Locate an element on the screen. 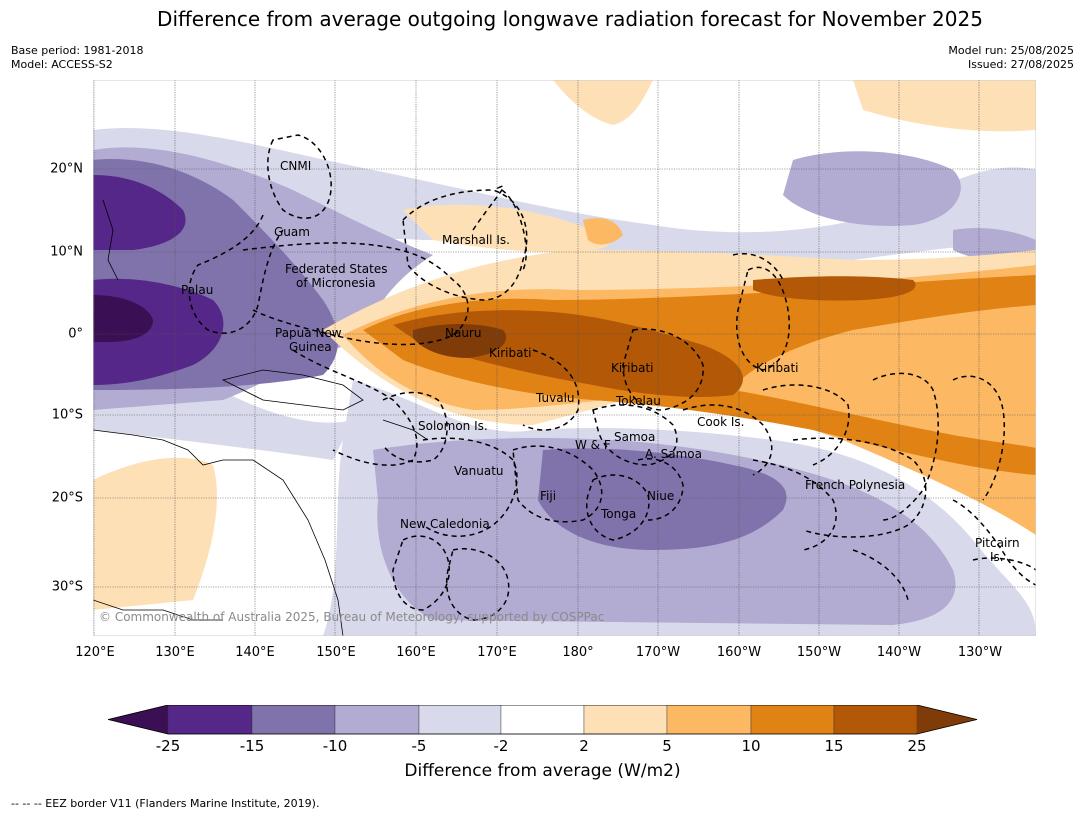  lon-tick-150w: 150°W is located at coordinates (819, 652).